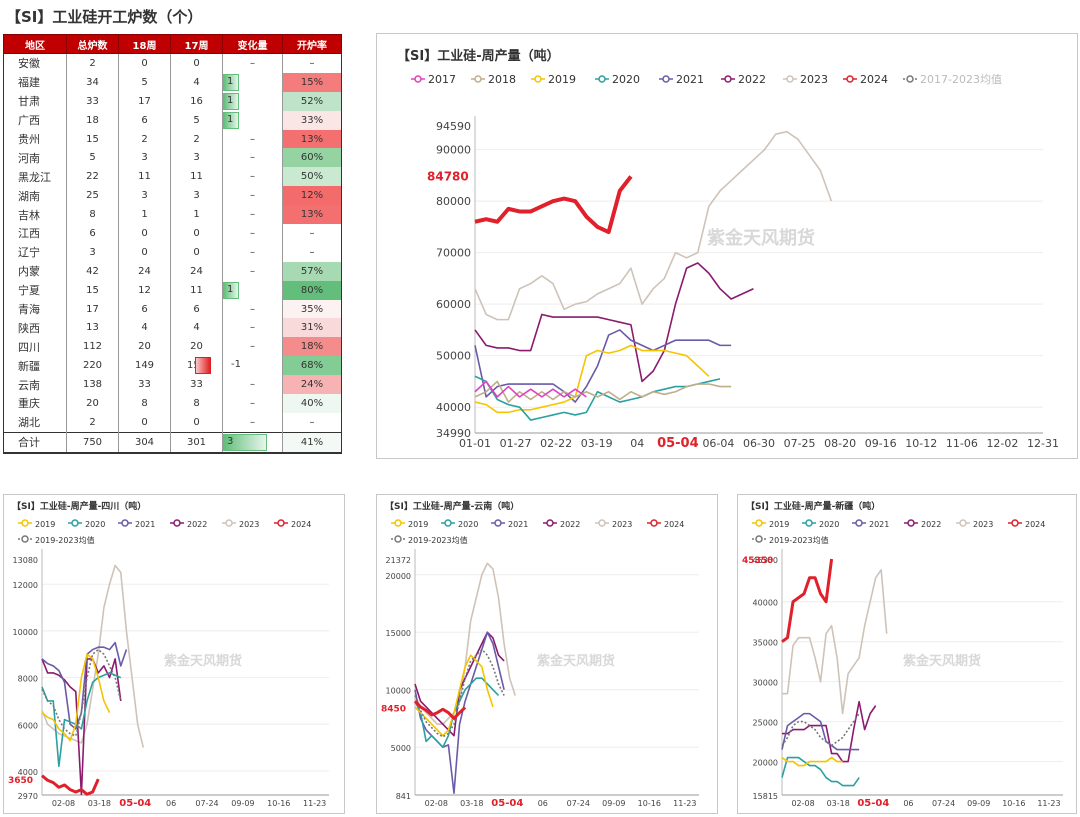 This screenshot has height=817, width=1080. I want to click on cell-total: 33, so click(92, 101).